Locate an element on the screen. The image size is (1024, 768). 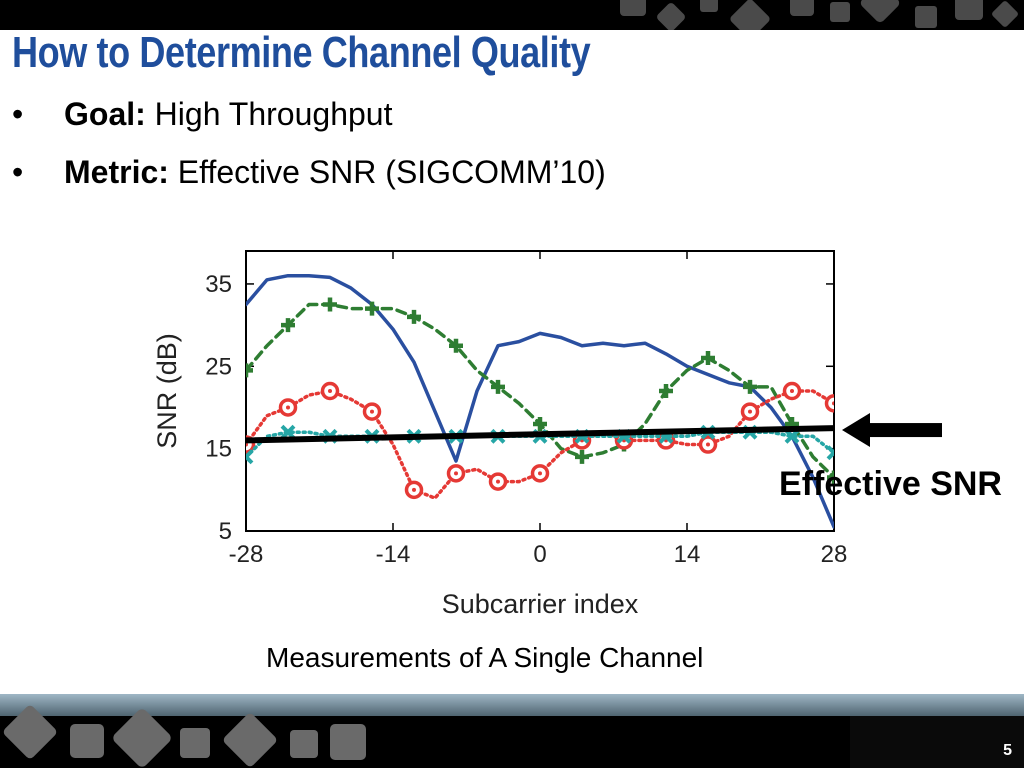
y-tick-label: 5 is located at coordinates (225, 531).